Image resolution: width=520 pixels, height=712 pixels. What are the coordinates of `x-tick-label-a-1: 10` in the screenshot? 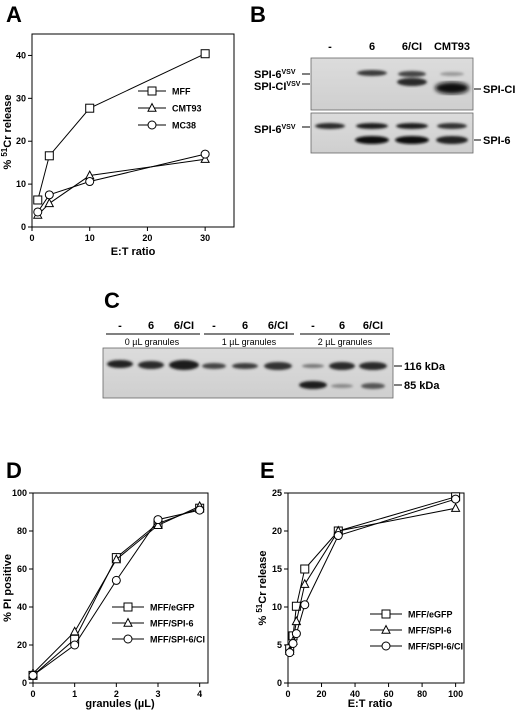 It's located at (90, 238).